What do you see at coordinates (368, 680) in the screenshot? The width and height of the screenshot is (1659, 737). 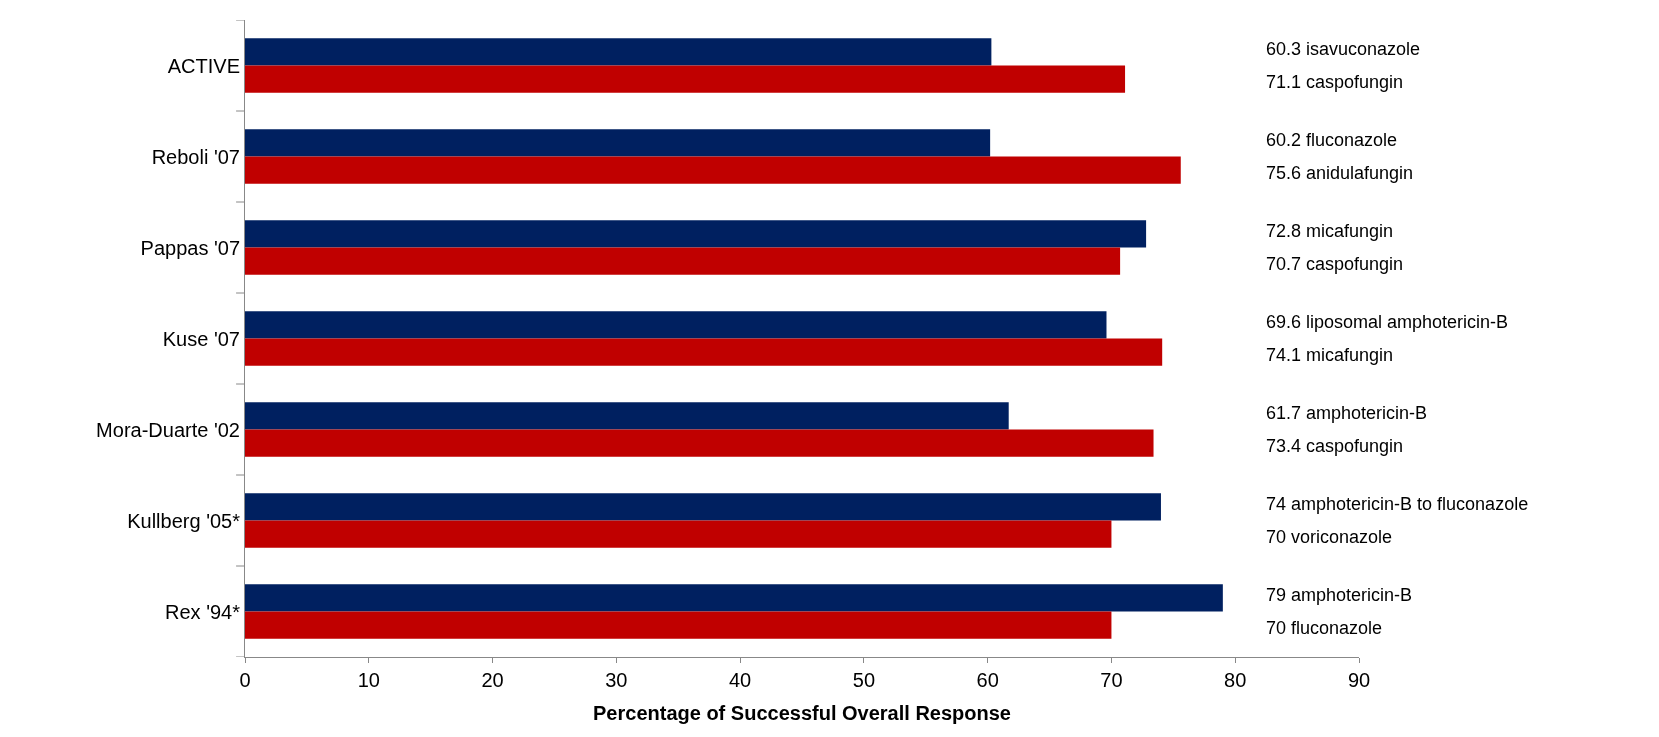 I see `x-tick-label: 10` at bounding box center [368, 680].